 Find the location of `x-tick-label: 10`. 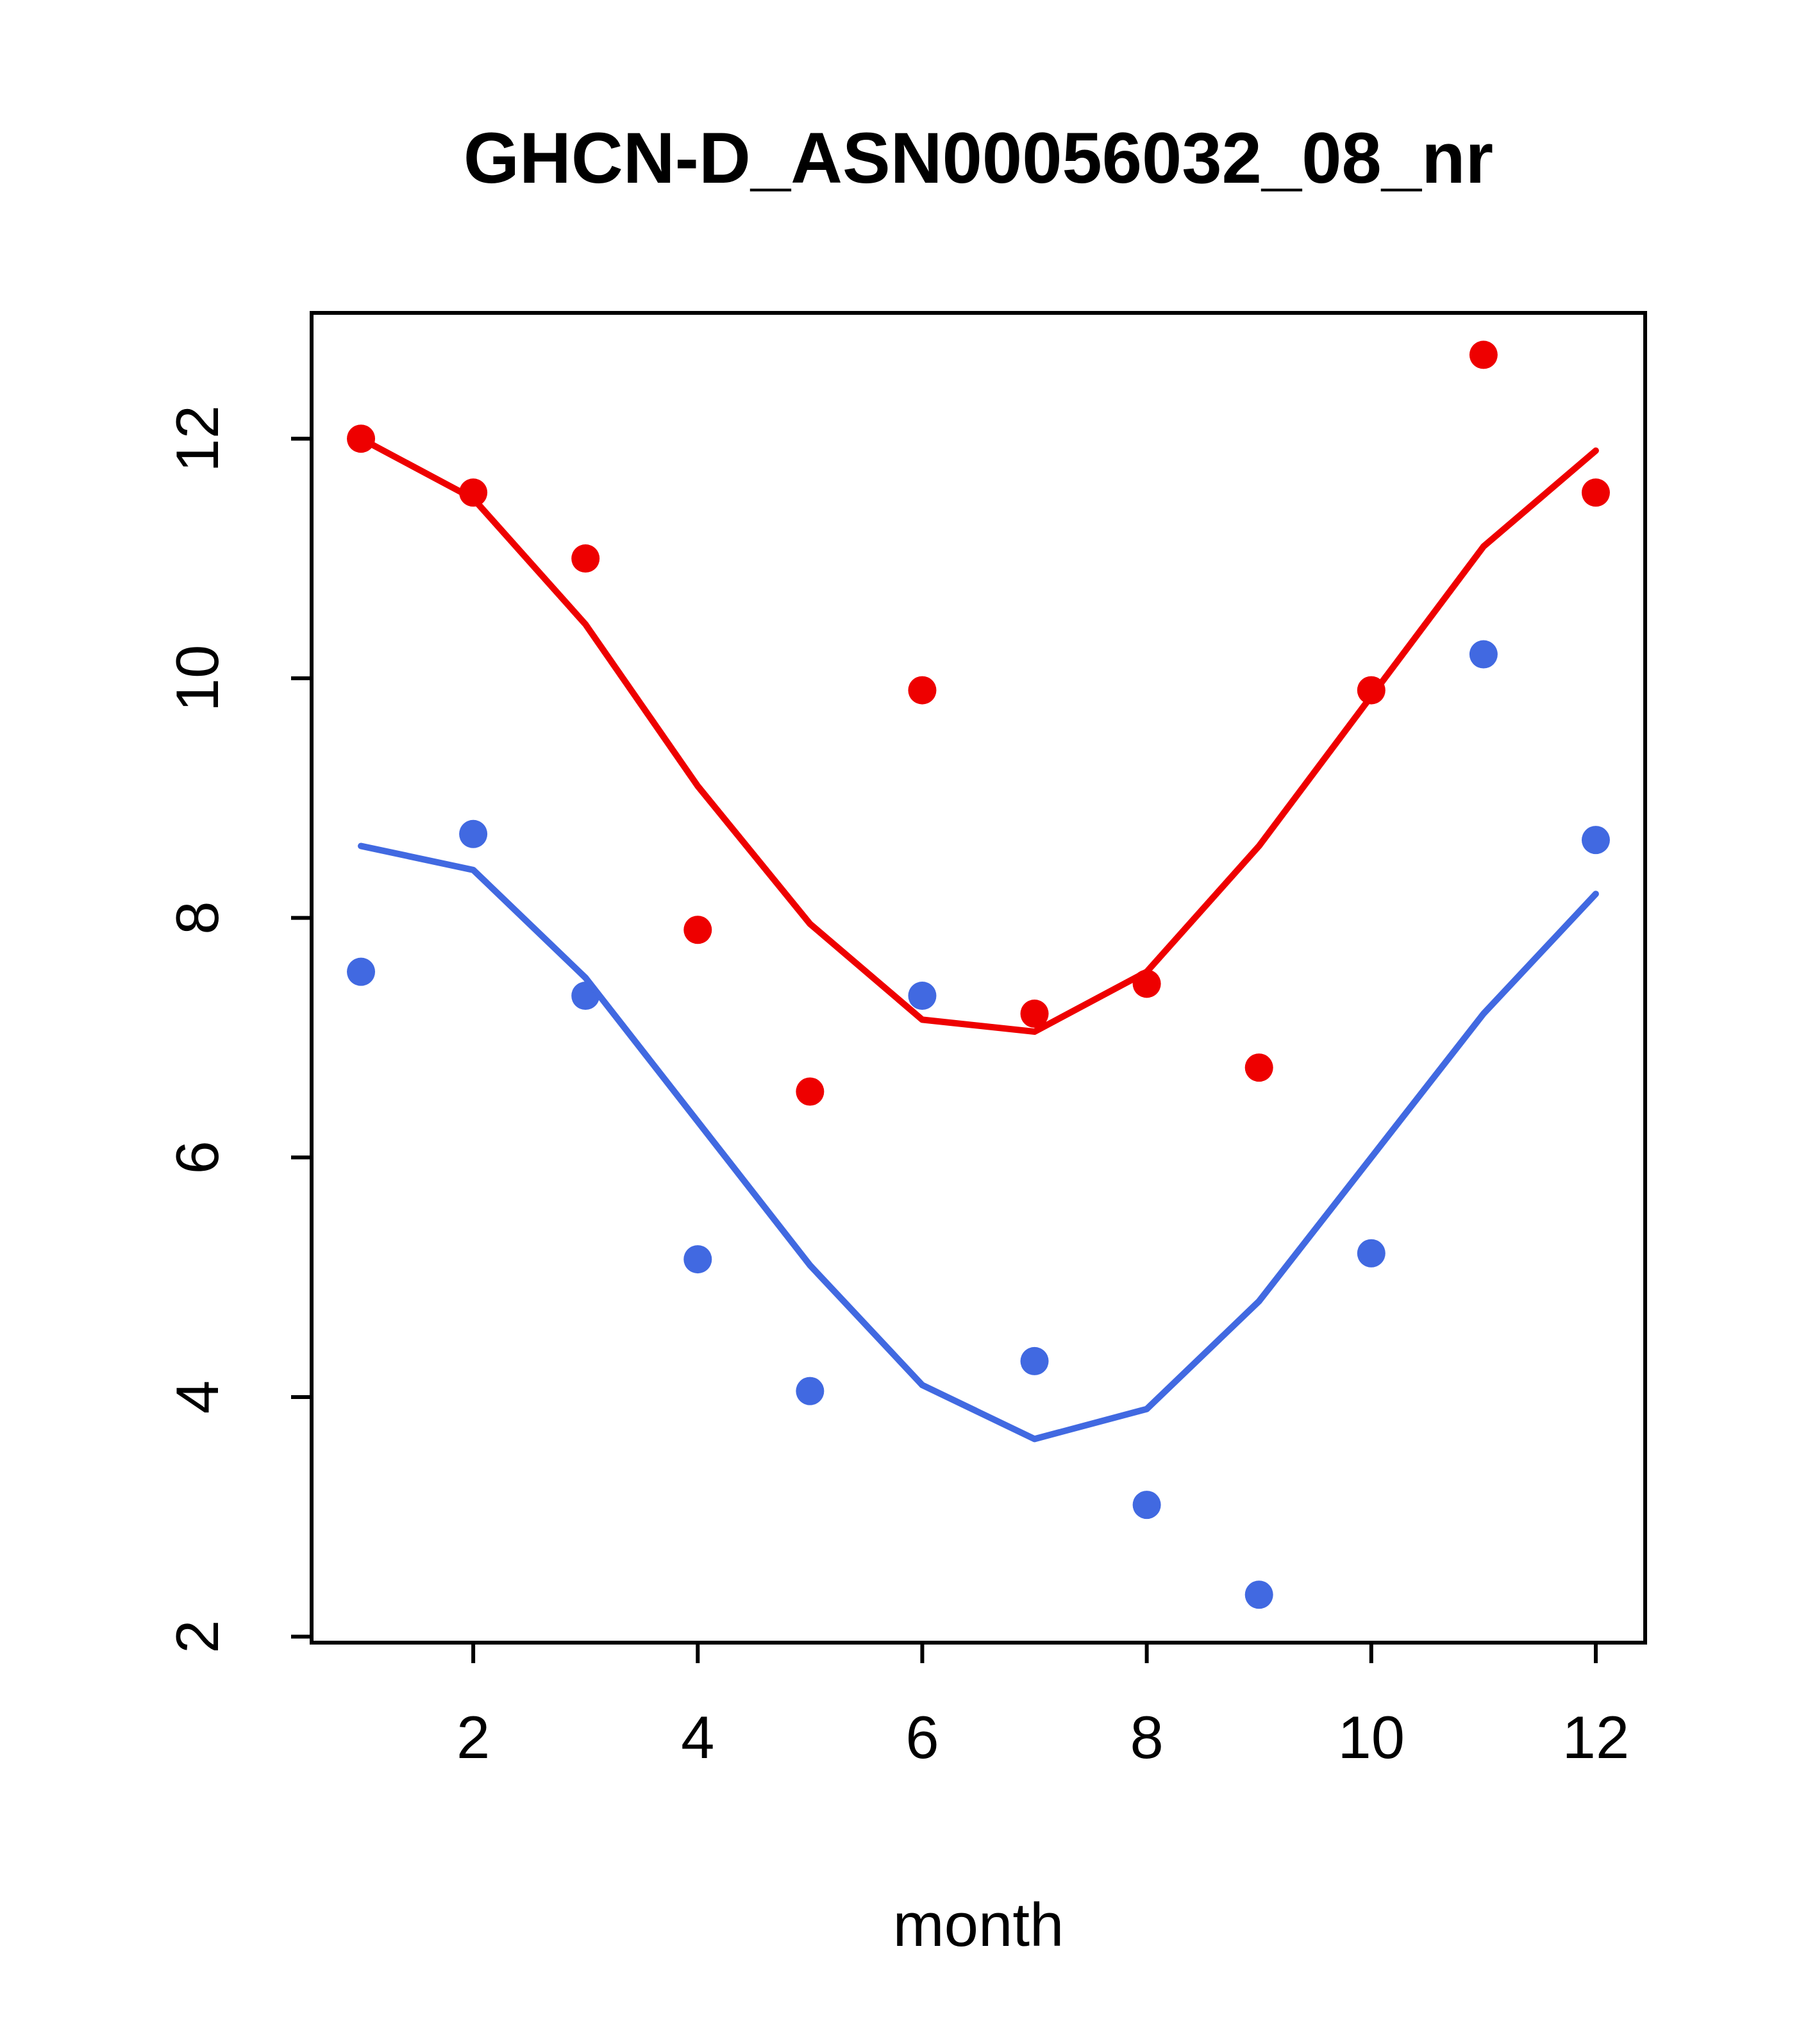

x-tick-label: 10 is located at coordinates (1371, 1738).